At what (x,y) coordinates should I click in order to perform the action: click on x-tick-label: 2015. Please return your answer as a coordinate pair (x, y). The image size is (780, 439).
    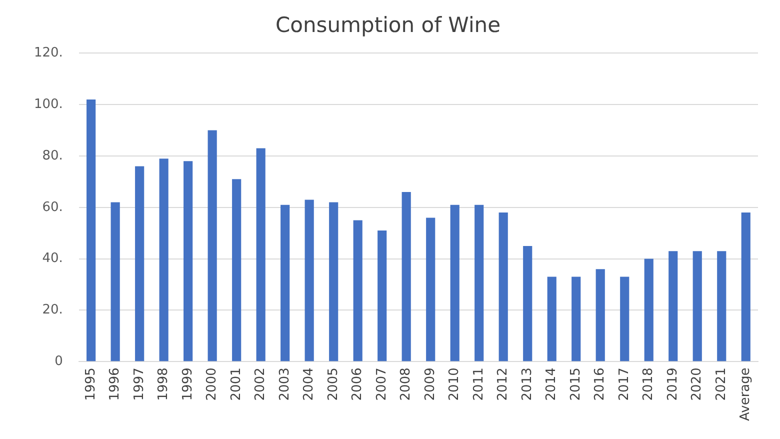
    Looking at the image, I should click on (576, 384).